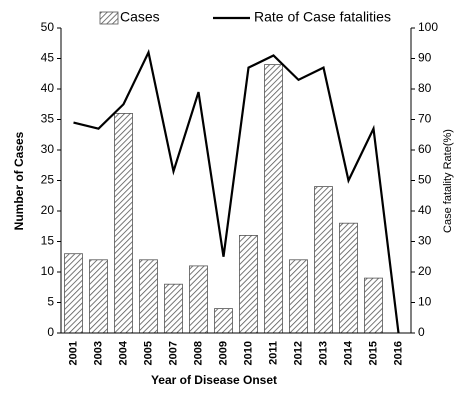 This screenshot has width=461, height=405. I want to click on legend-swatch, so click(109, 18).